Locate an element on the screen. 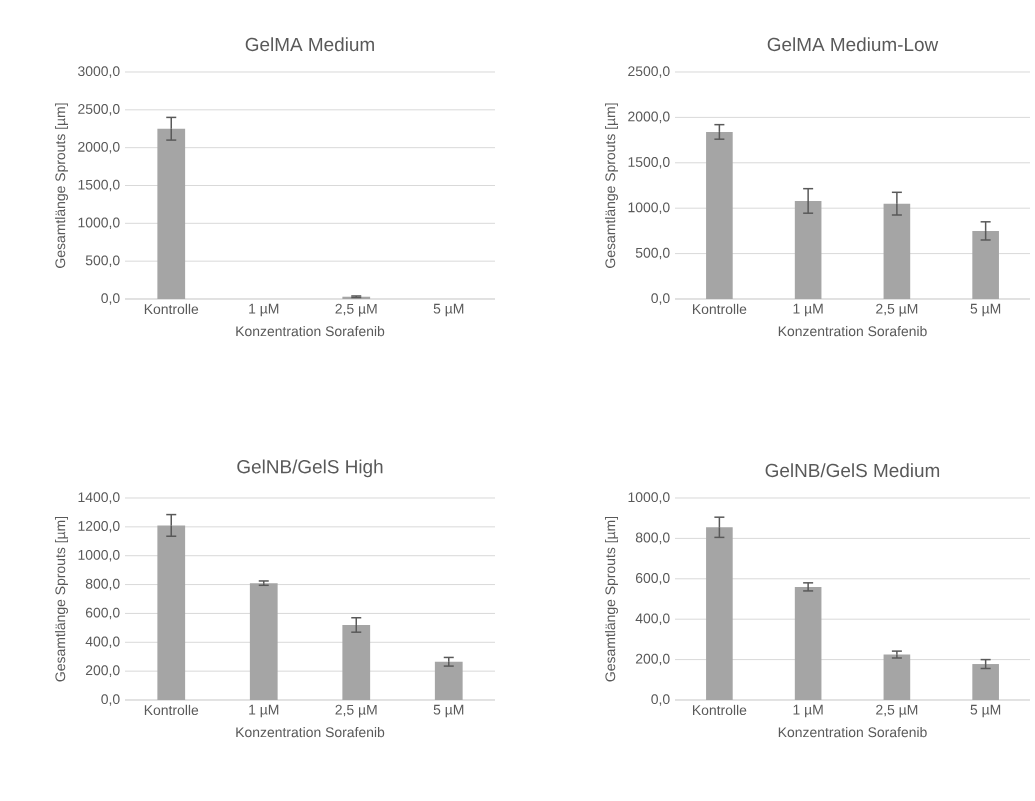 Image resolution: width=1035 pixels, height=801 pixels. chart-title: GelMA Medium-Low is located at coordinates (853, 44).